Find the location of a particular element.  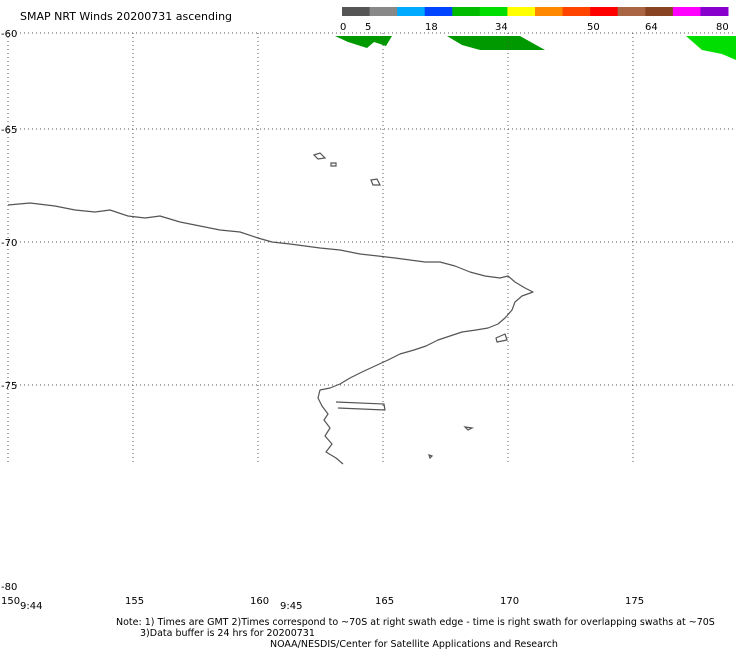

colorbar-label: 18 is located at coordinates (431, 27).